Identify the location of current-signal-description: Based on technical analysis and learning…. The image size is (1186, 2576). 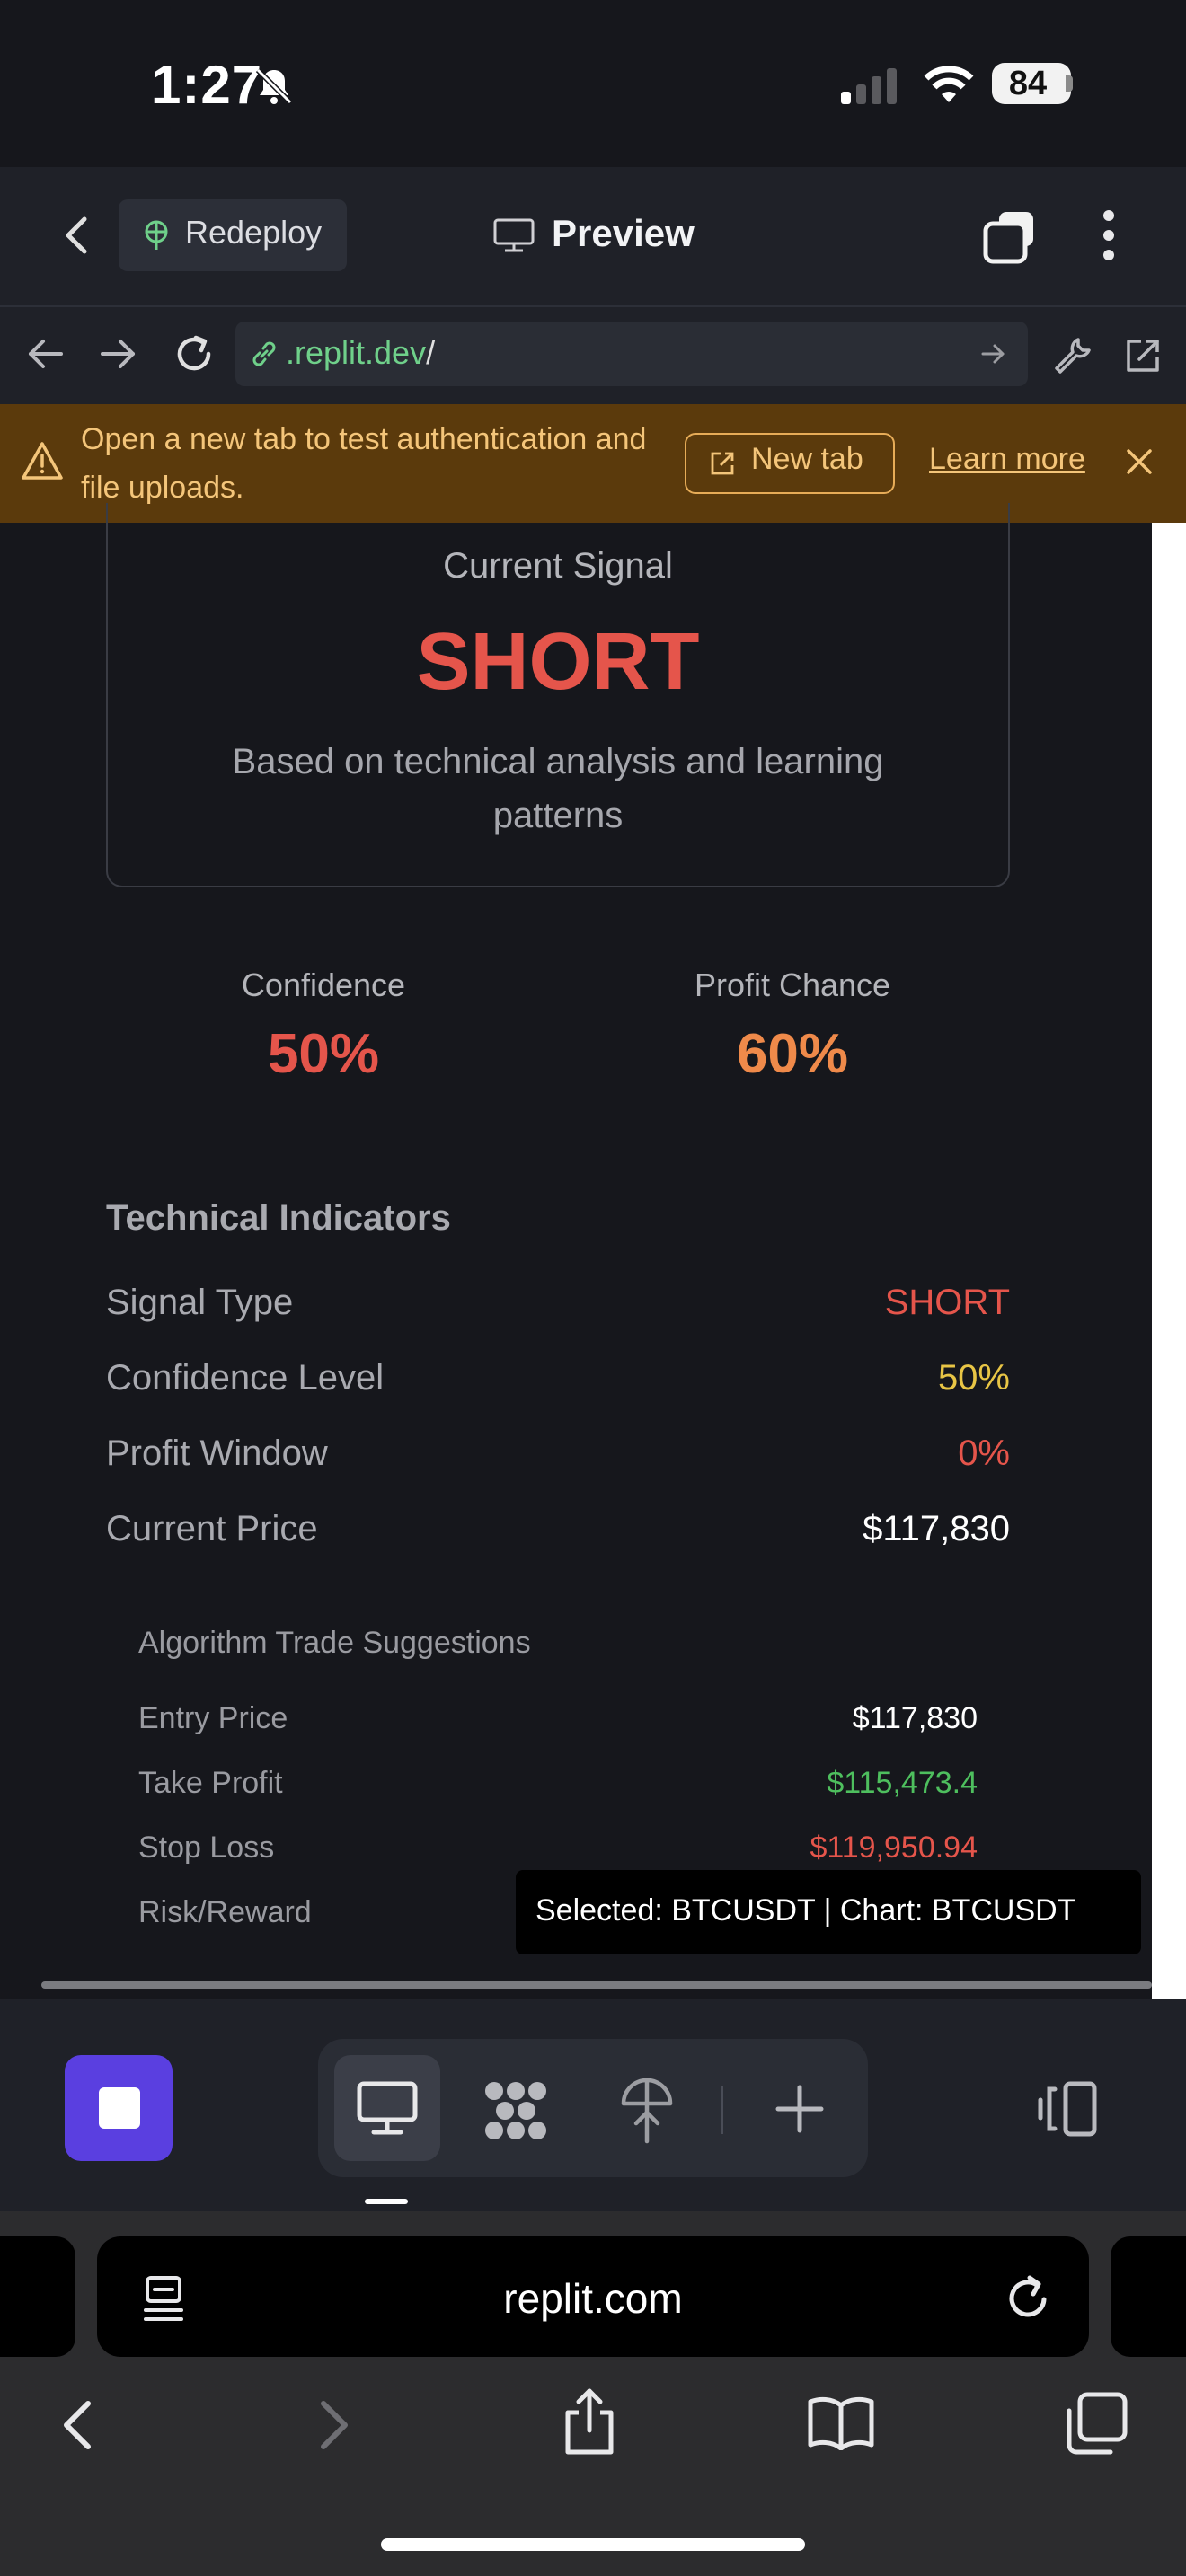
(558, 788).